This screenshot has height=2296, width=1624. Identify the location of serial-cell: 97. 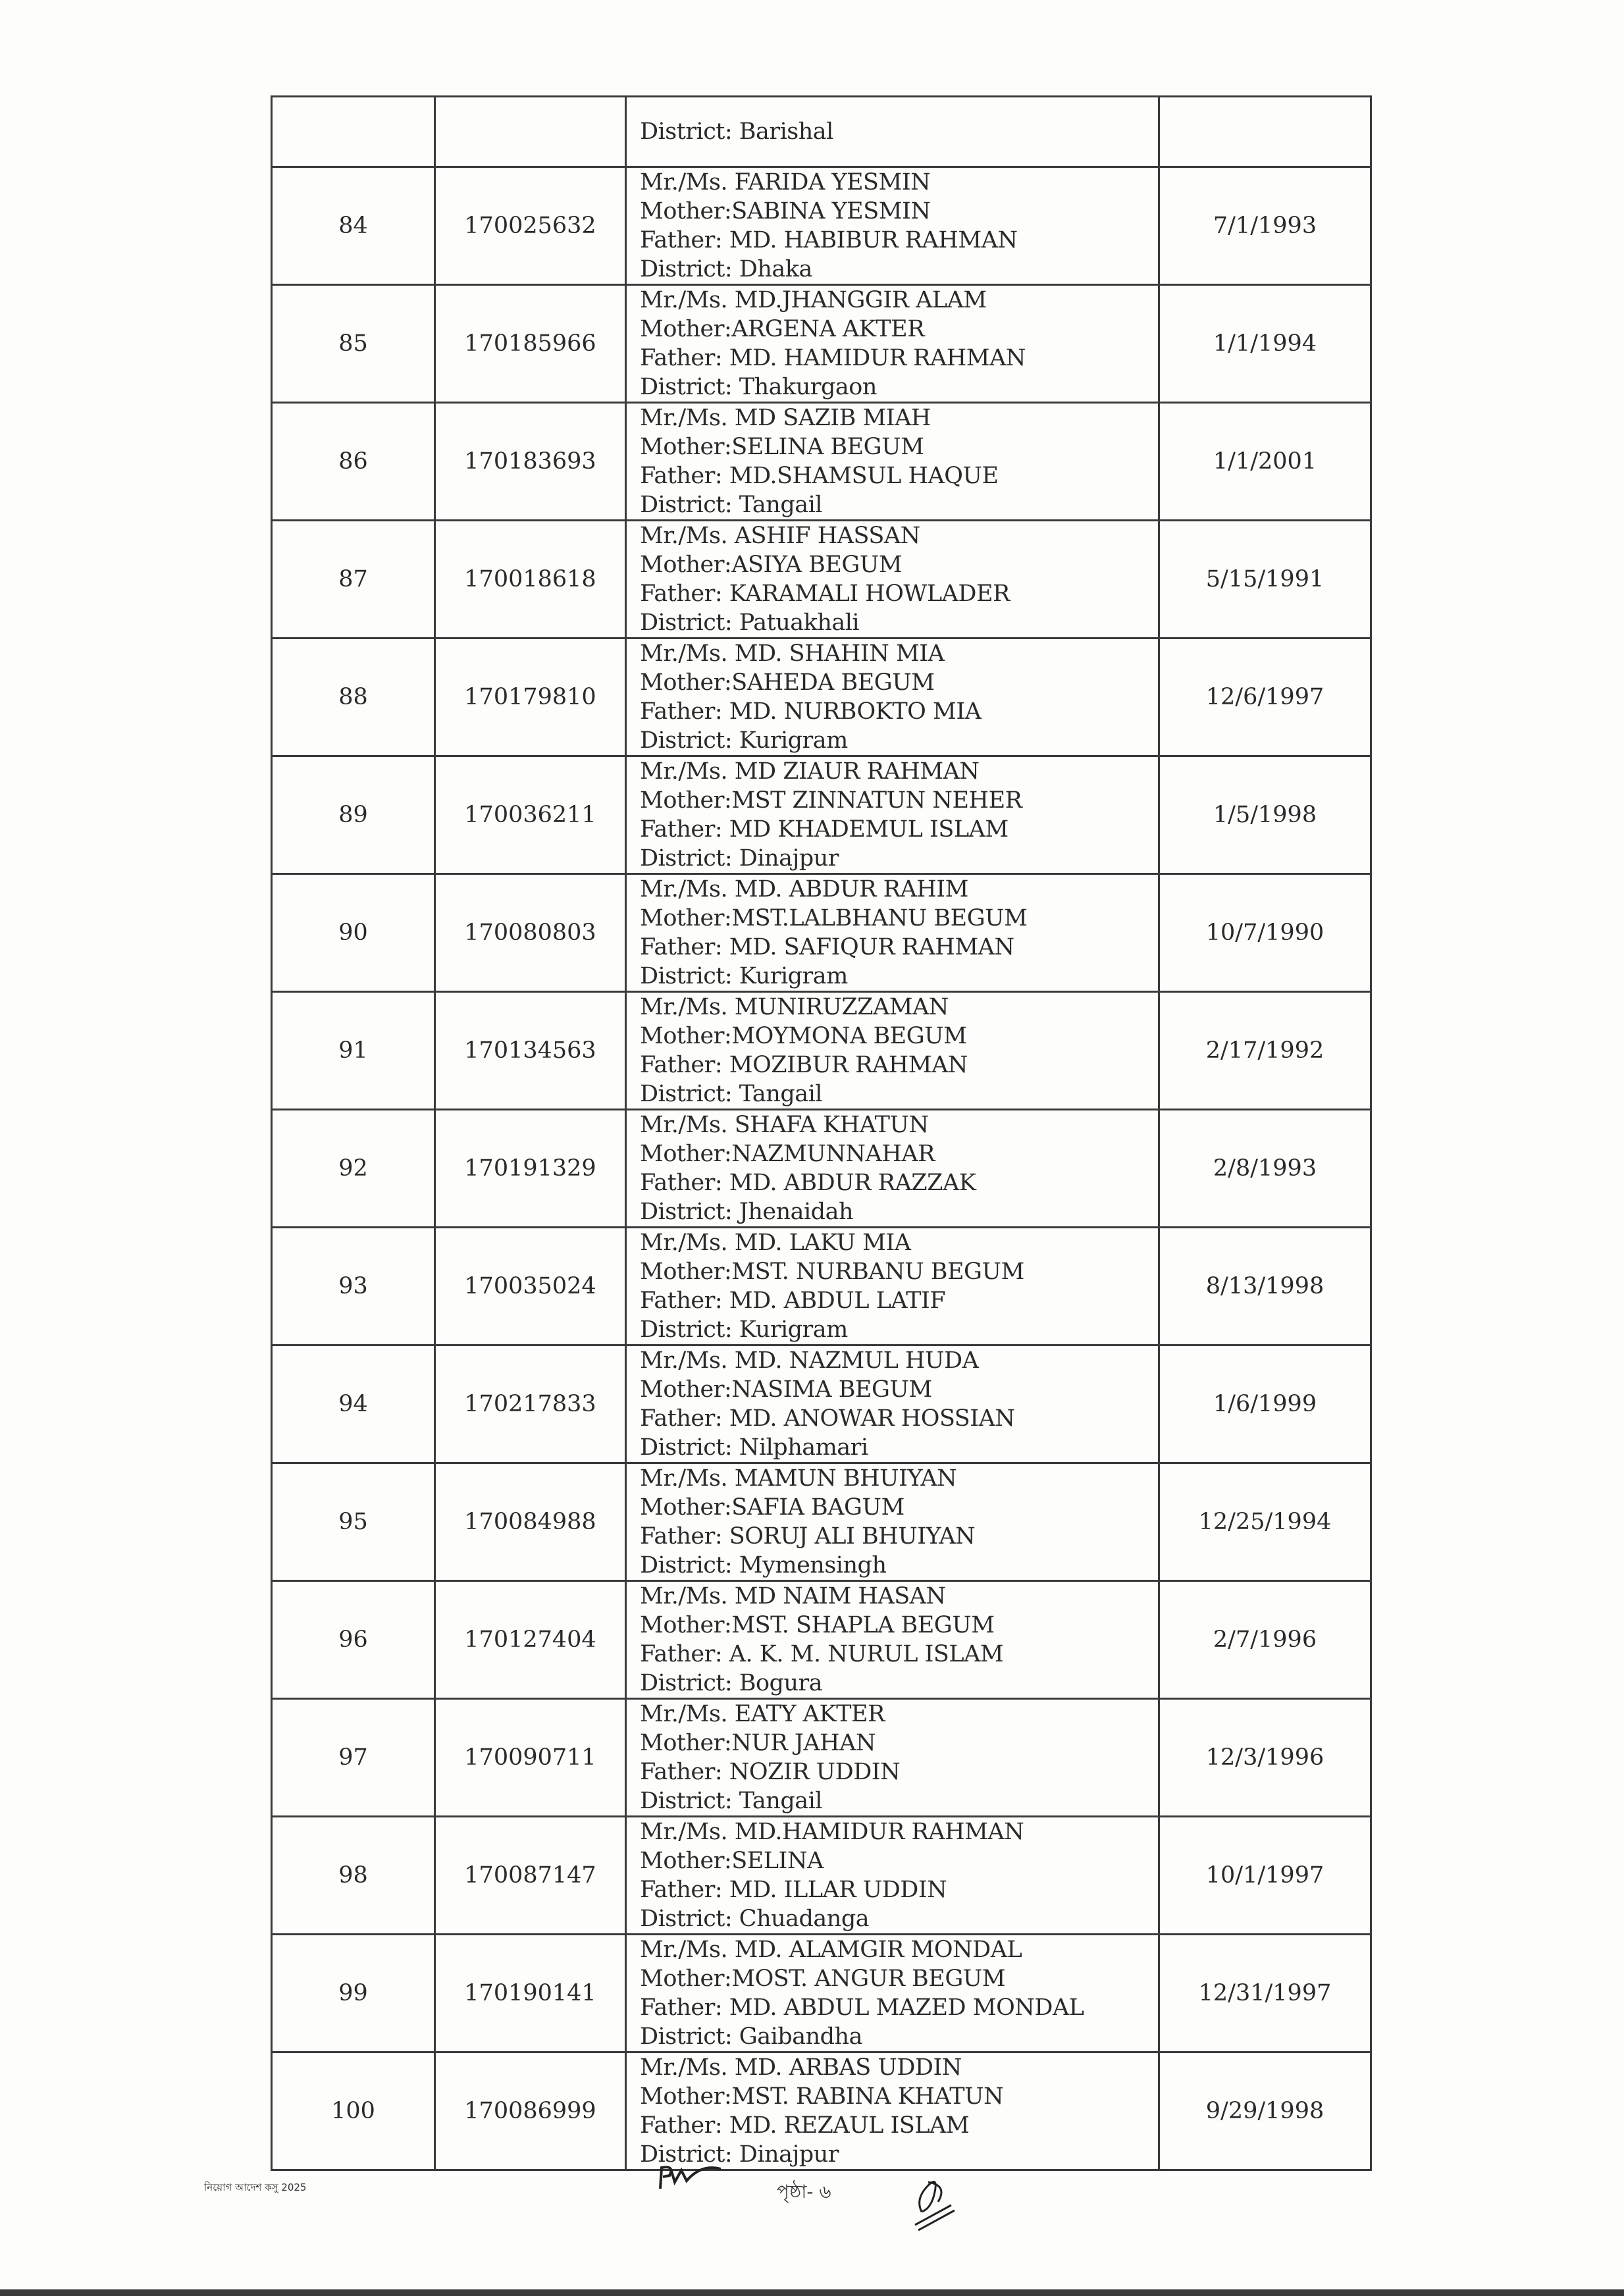
(353, 1757).